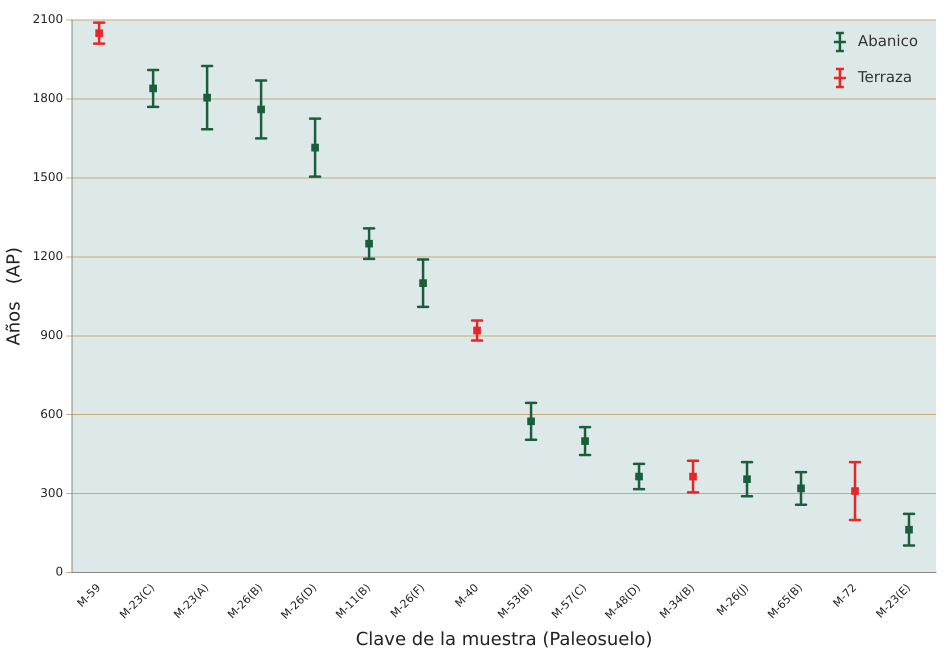 This screenshot has width=946, height=655. I want to click on x-axis-title: Clave de la muestra (Paleosuelo), so click(504, 639).